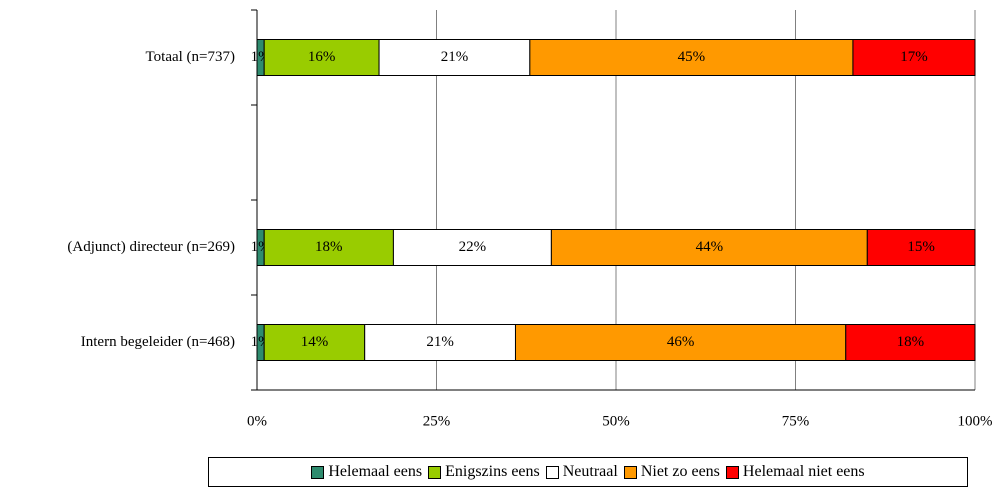 This screenshot has width=1004, height=491. Describe the element at coordinates (437, 421) in the screenshot. I see `x-tick-label: 25%` at that location.